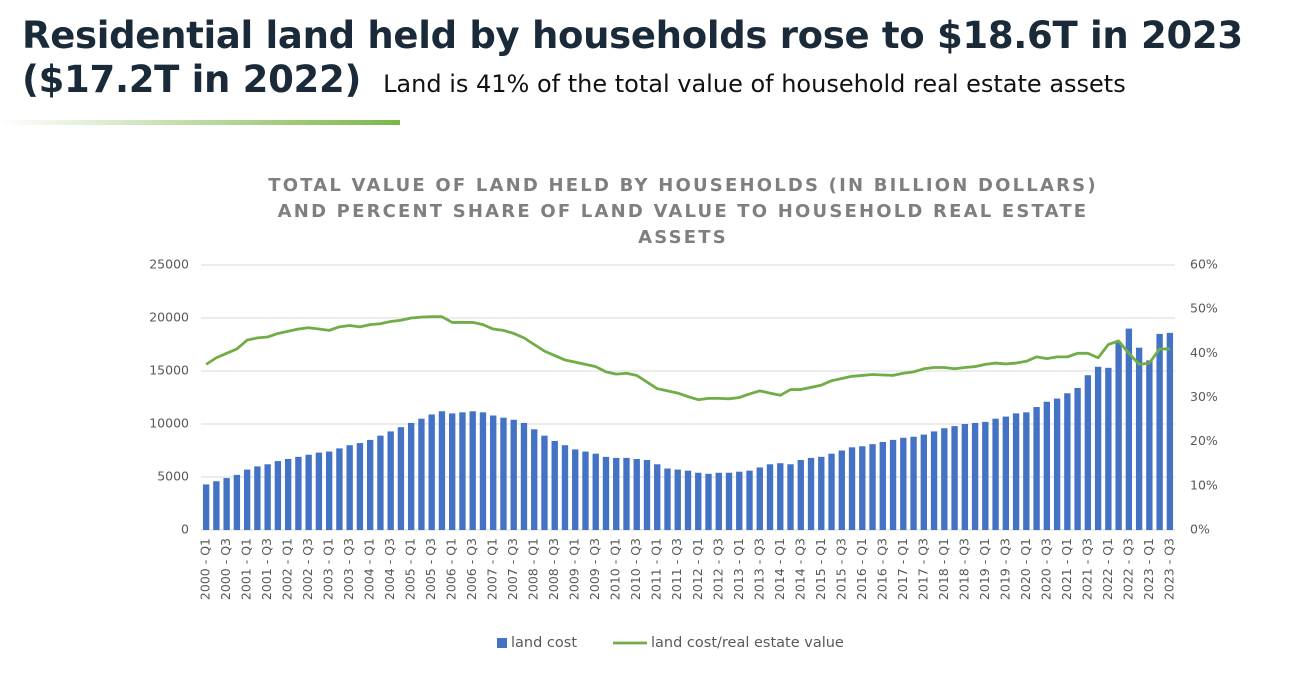 This screenshot has height=679, width=1300. What do you see at coordinates (200, 122) in the screenshot?
I see `accent-bar` at bounding box center [200, 122].